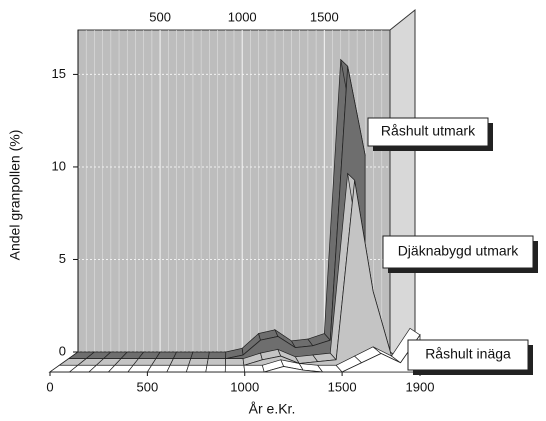 The image size is (546, 421). What do you see at coordinates (244, 386) in the screenshot?
I see `x-tick-label: 1000` at bounding box center [244, 386].